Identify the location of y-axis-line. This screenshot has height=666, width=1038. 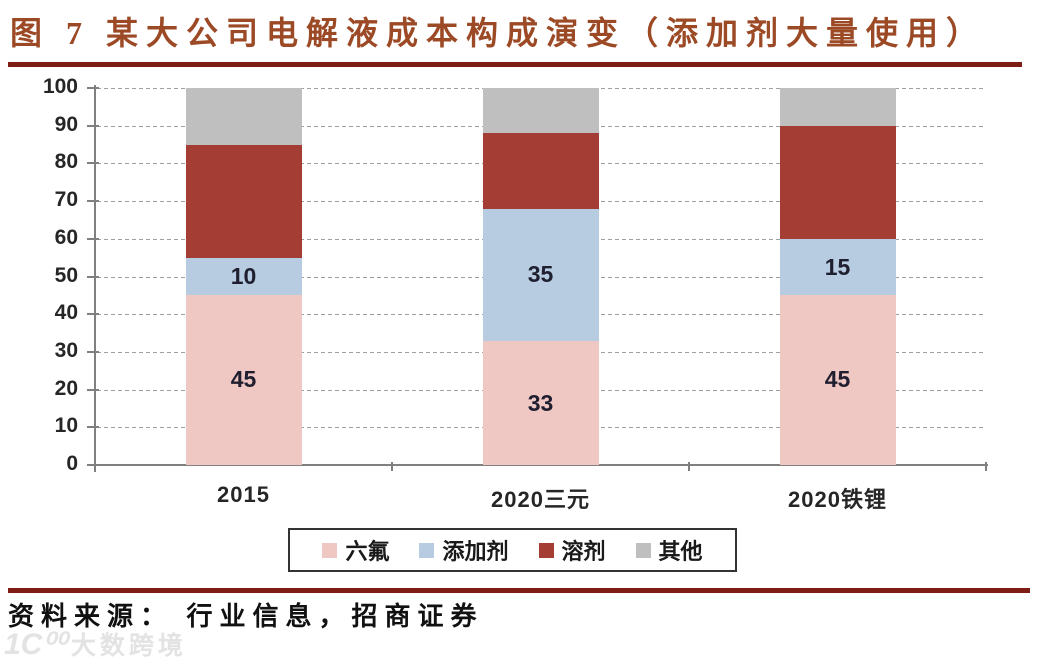
(95, 278).